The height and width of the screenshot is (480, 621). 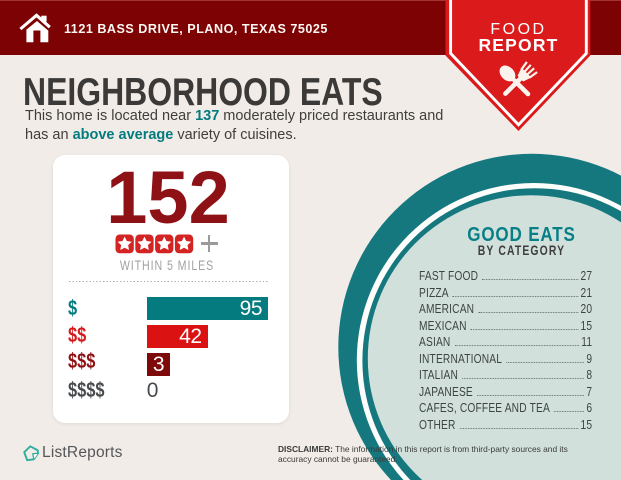 I want to click on svg-text: REPORT, so click(x=518, y=45).